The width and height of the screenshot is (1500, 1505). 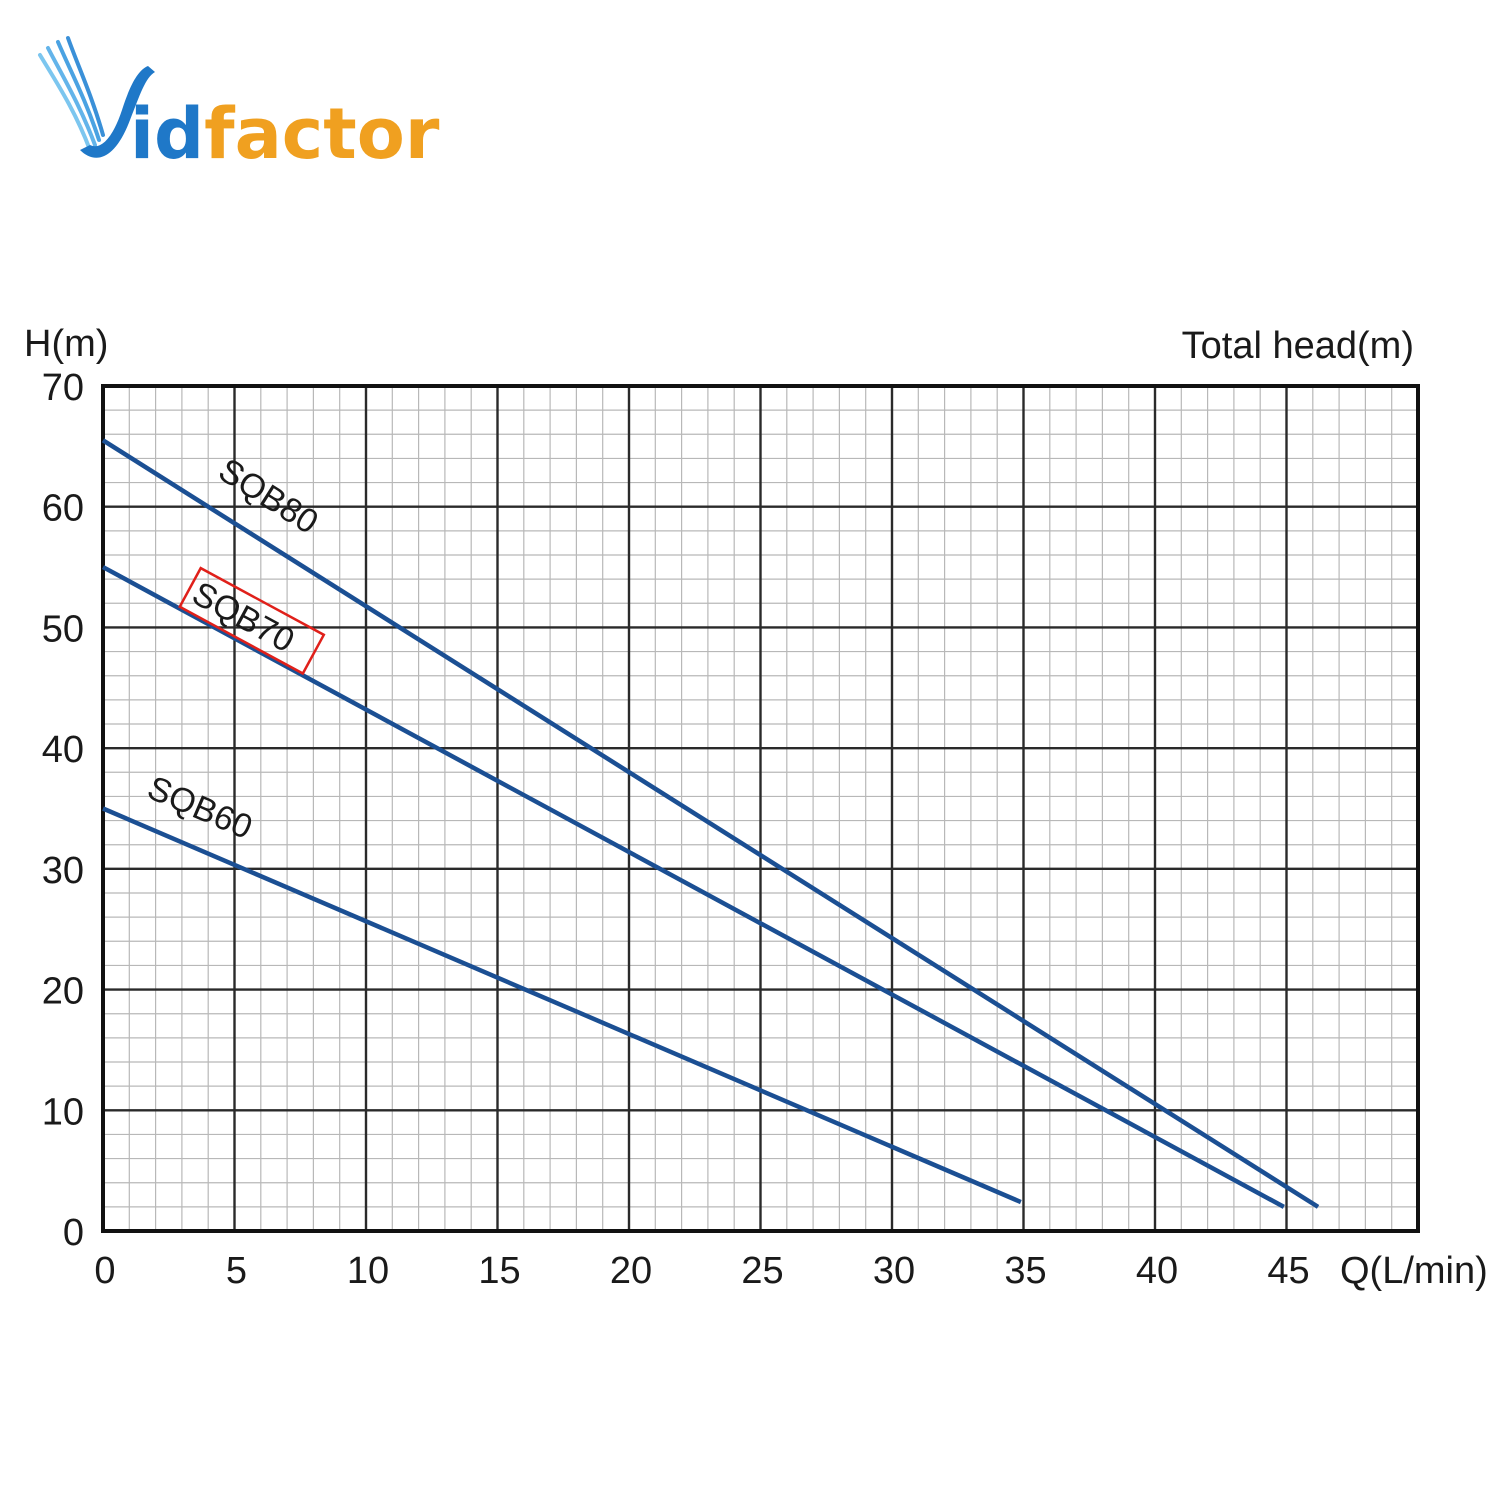 I want to click on x-tick-label: 15, so click(x=499, y=1271).